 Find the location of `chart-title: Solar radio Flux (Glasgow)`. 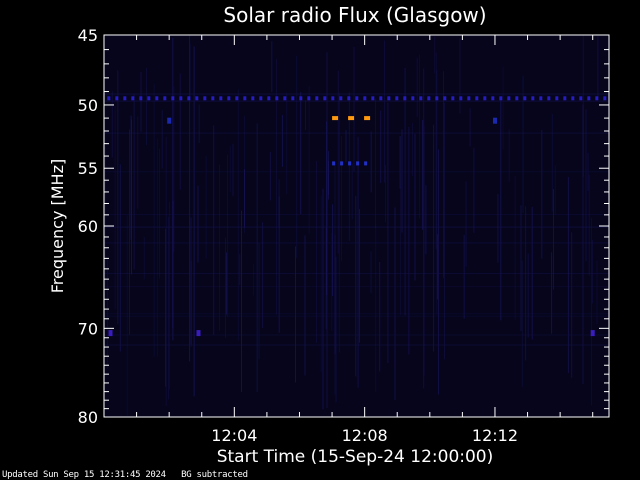

chart-title: Solar radio Flux (Glasgow) is located at coordinates (354, 15).